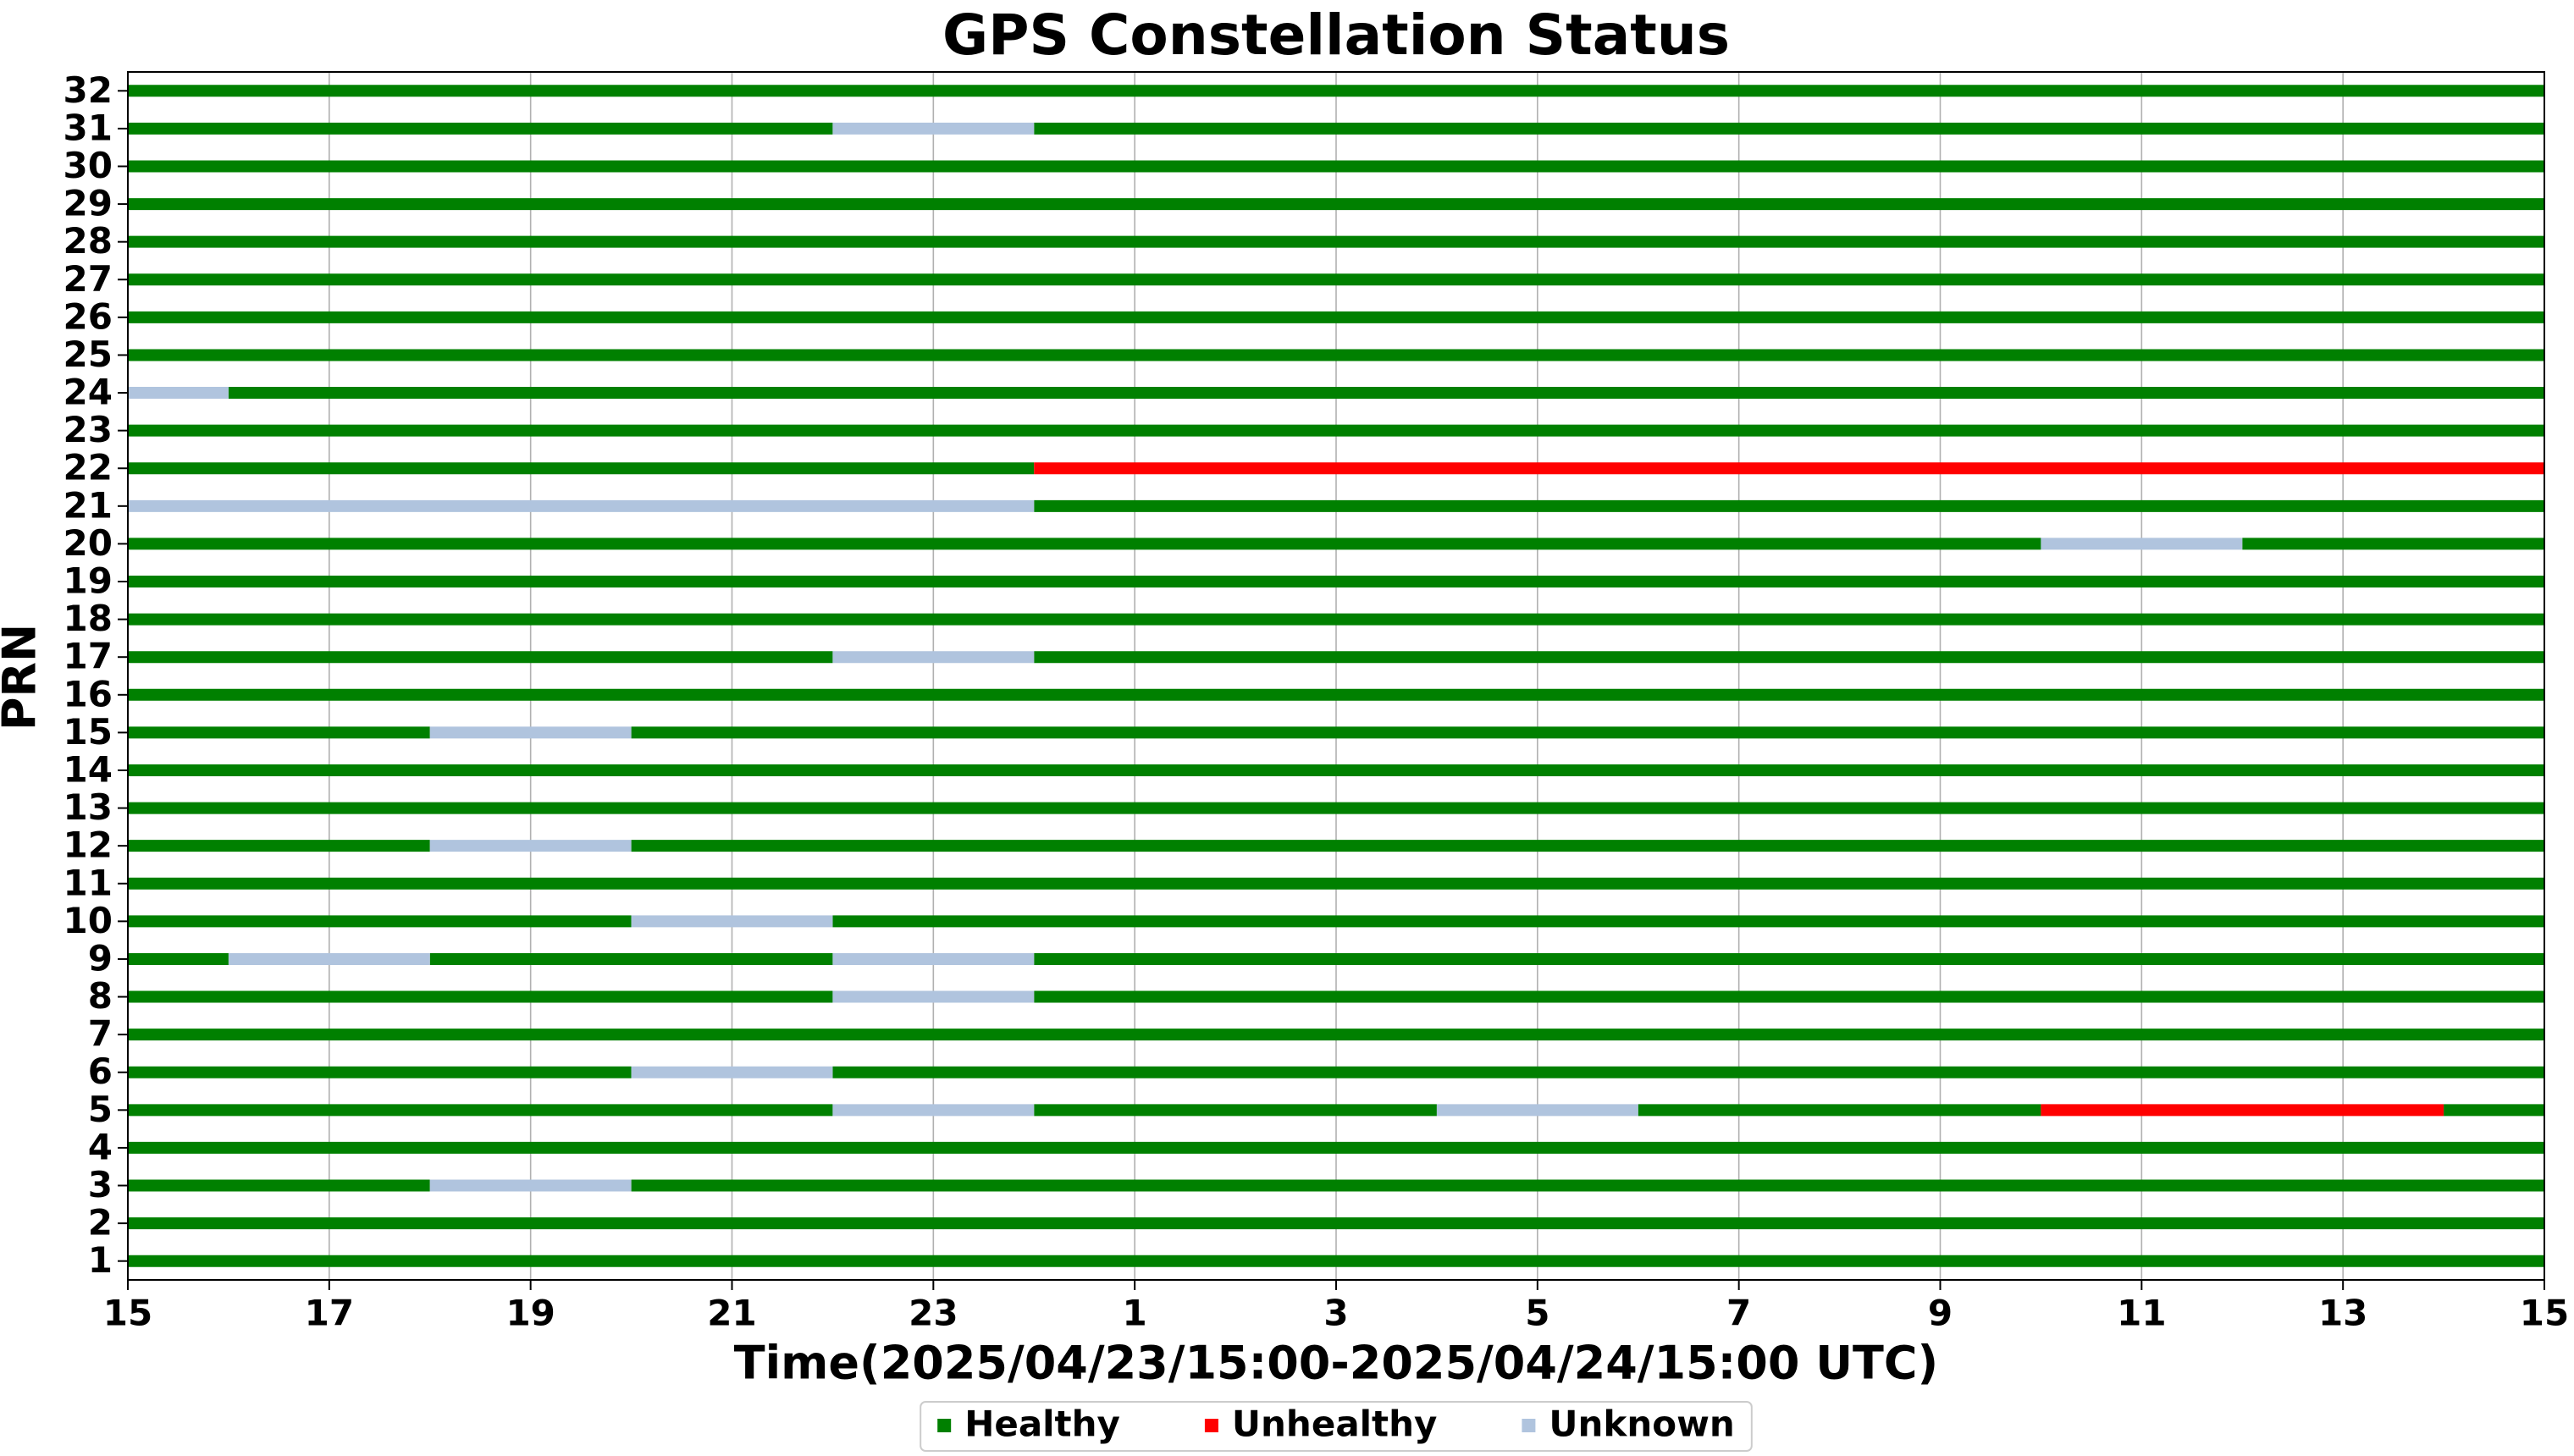  I want to click on y-tick-label: 22, so click(88, 467).